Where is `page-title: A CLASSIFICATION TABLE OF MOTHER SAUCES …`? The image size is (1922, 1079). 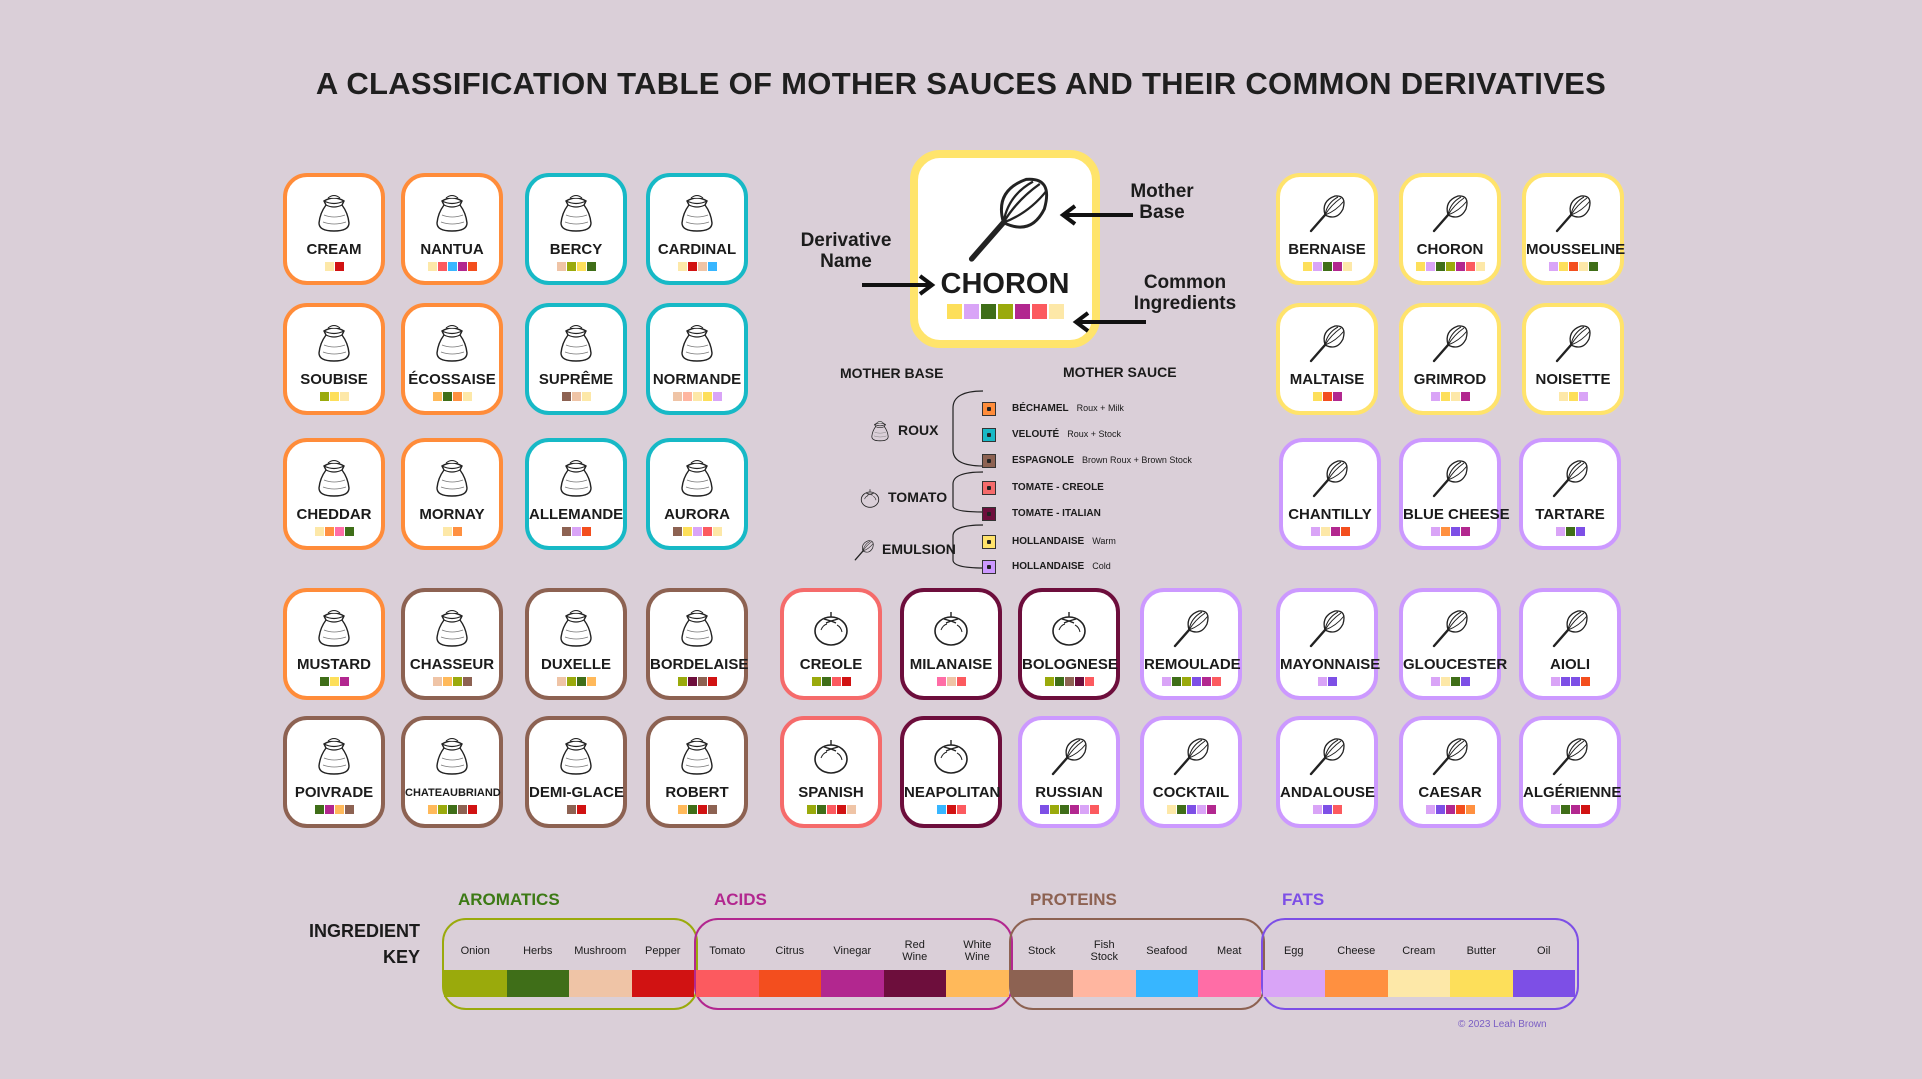 page-title: A CLASSIFICATION TABLE OF MOTHER SAUCES … is located at coordinates (961, 83).